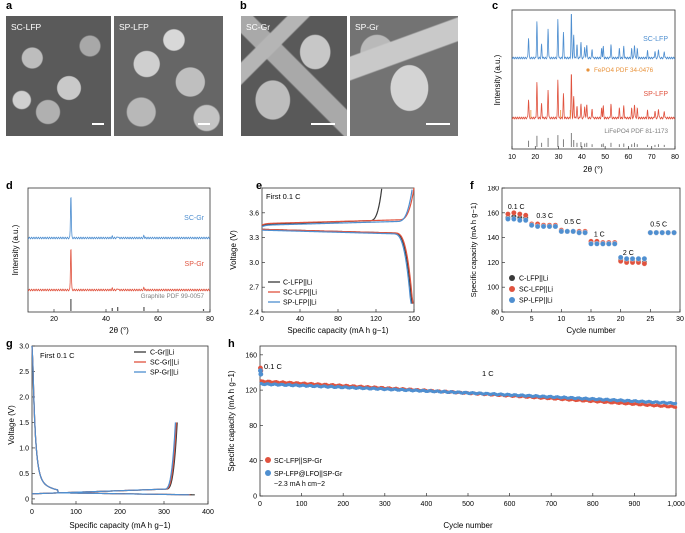  What do you see at coordinates (173, 296) in the screenshot?
I see `annotation-graphite: Graphite PDF 99-0057` at bounding box center [173, 296].